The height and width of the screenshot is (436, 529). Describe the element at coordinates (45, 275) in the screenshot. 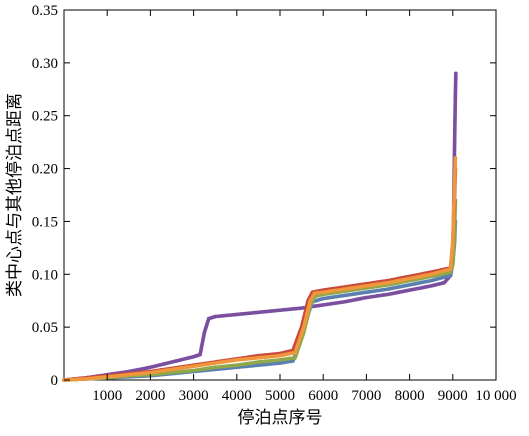

I see `y-tick-label: 0.10` at that location.